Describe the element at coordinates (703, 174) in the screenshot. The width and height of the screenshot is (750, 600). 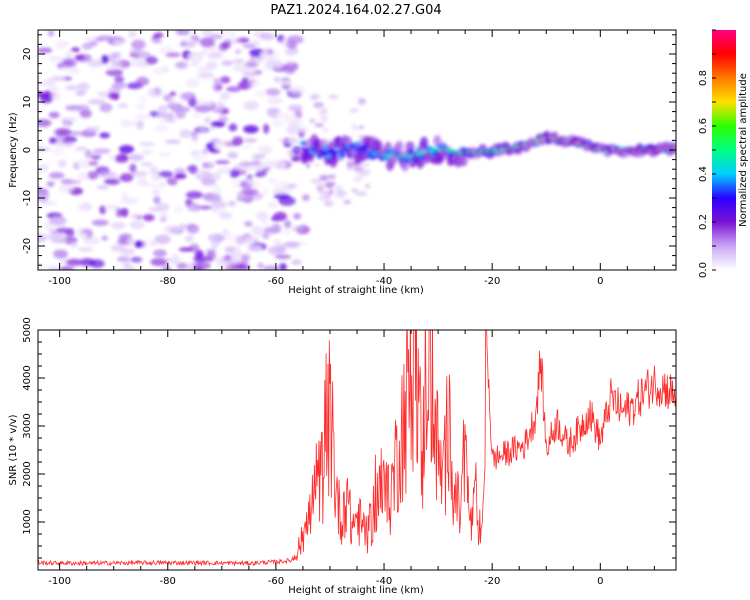
I see `colorbar-tick-label: 0.4` at that location.